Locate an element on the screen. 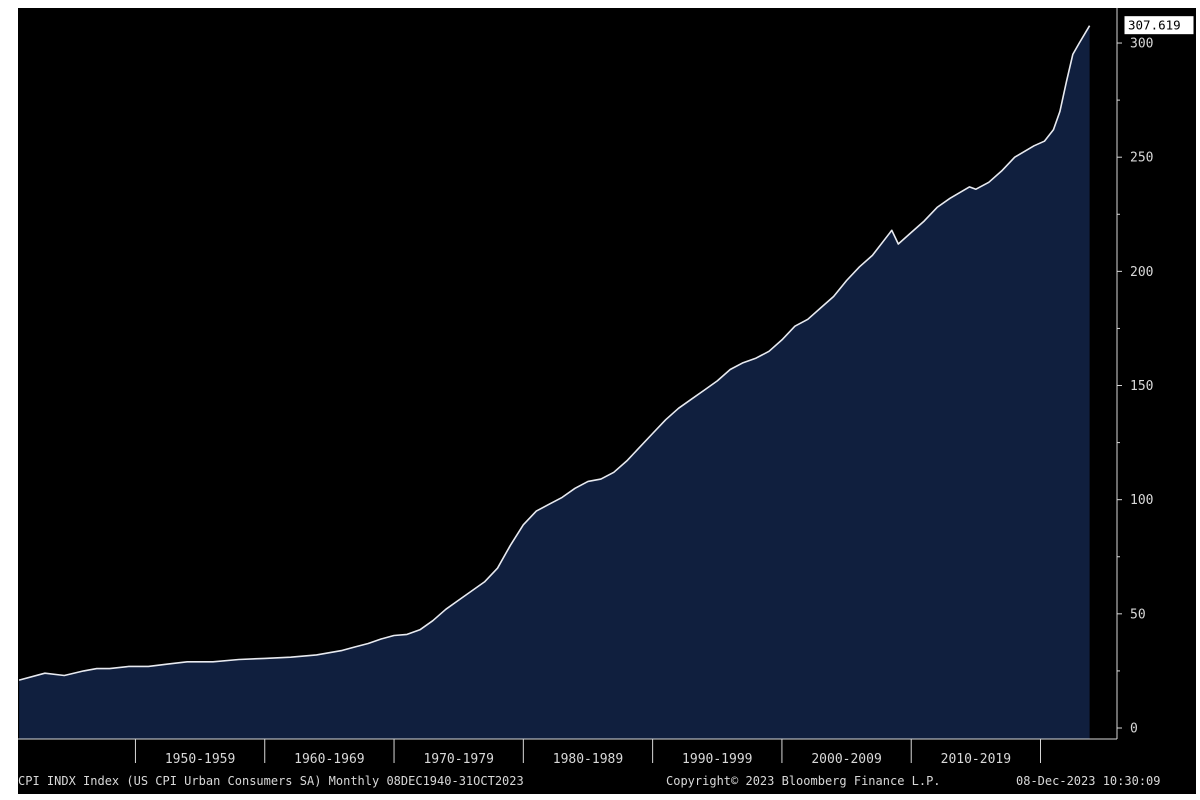 Image resolution: width=1200 pixels, height=800 pixels. x-tick-label: 1950-1959 is located at coordinates (200, 759).